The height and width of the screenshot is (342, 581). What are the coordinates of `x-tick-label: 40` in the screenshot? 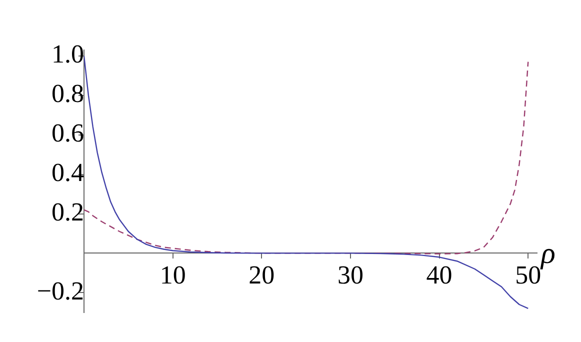 It's located at (439, 275).